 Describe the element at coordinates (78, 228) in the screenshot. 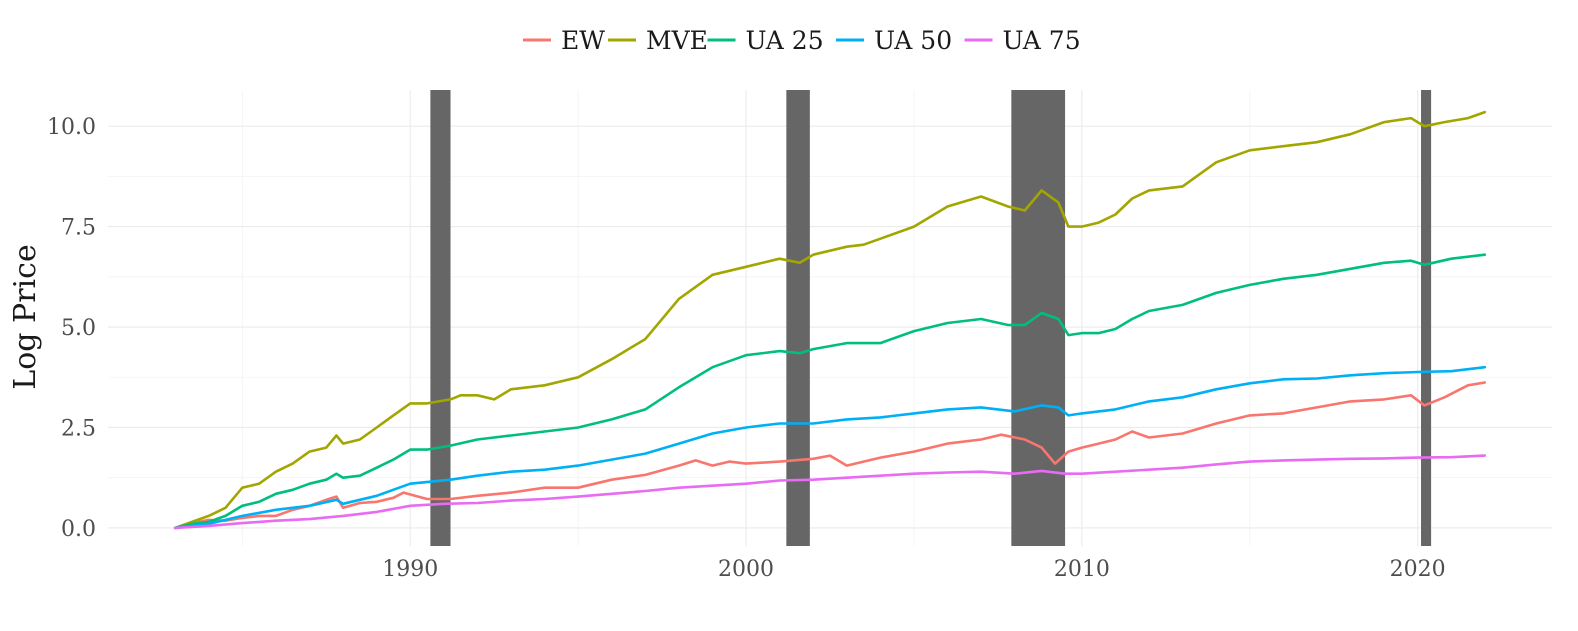

I see `y-tick-label: 7.5` at that location.